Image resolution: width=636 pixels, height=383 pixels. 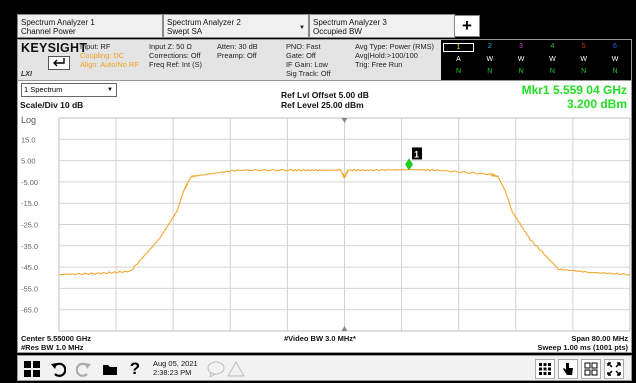 What do you see at coordinates (301, 55) in the screenshot?
I see `gate-value: Gate: Off` at bounding box center [301, 55].